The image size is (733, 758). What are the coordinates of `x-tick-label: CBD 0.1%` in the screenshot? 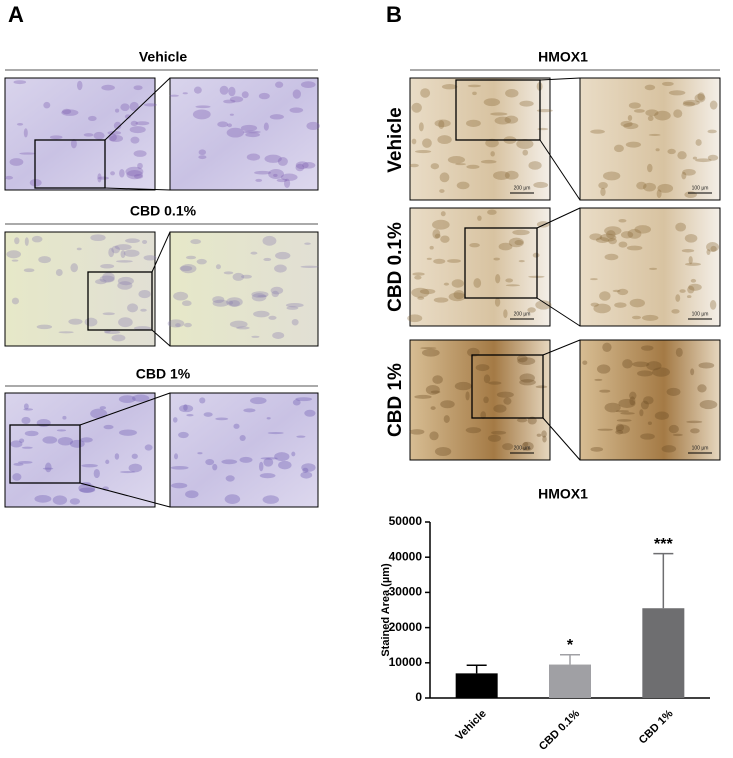 It's located at (559, 730).